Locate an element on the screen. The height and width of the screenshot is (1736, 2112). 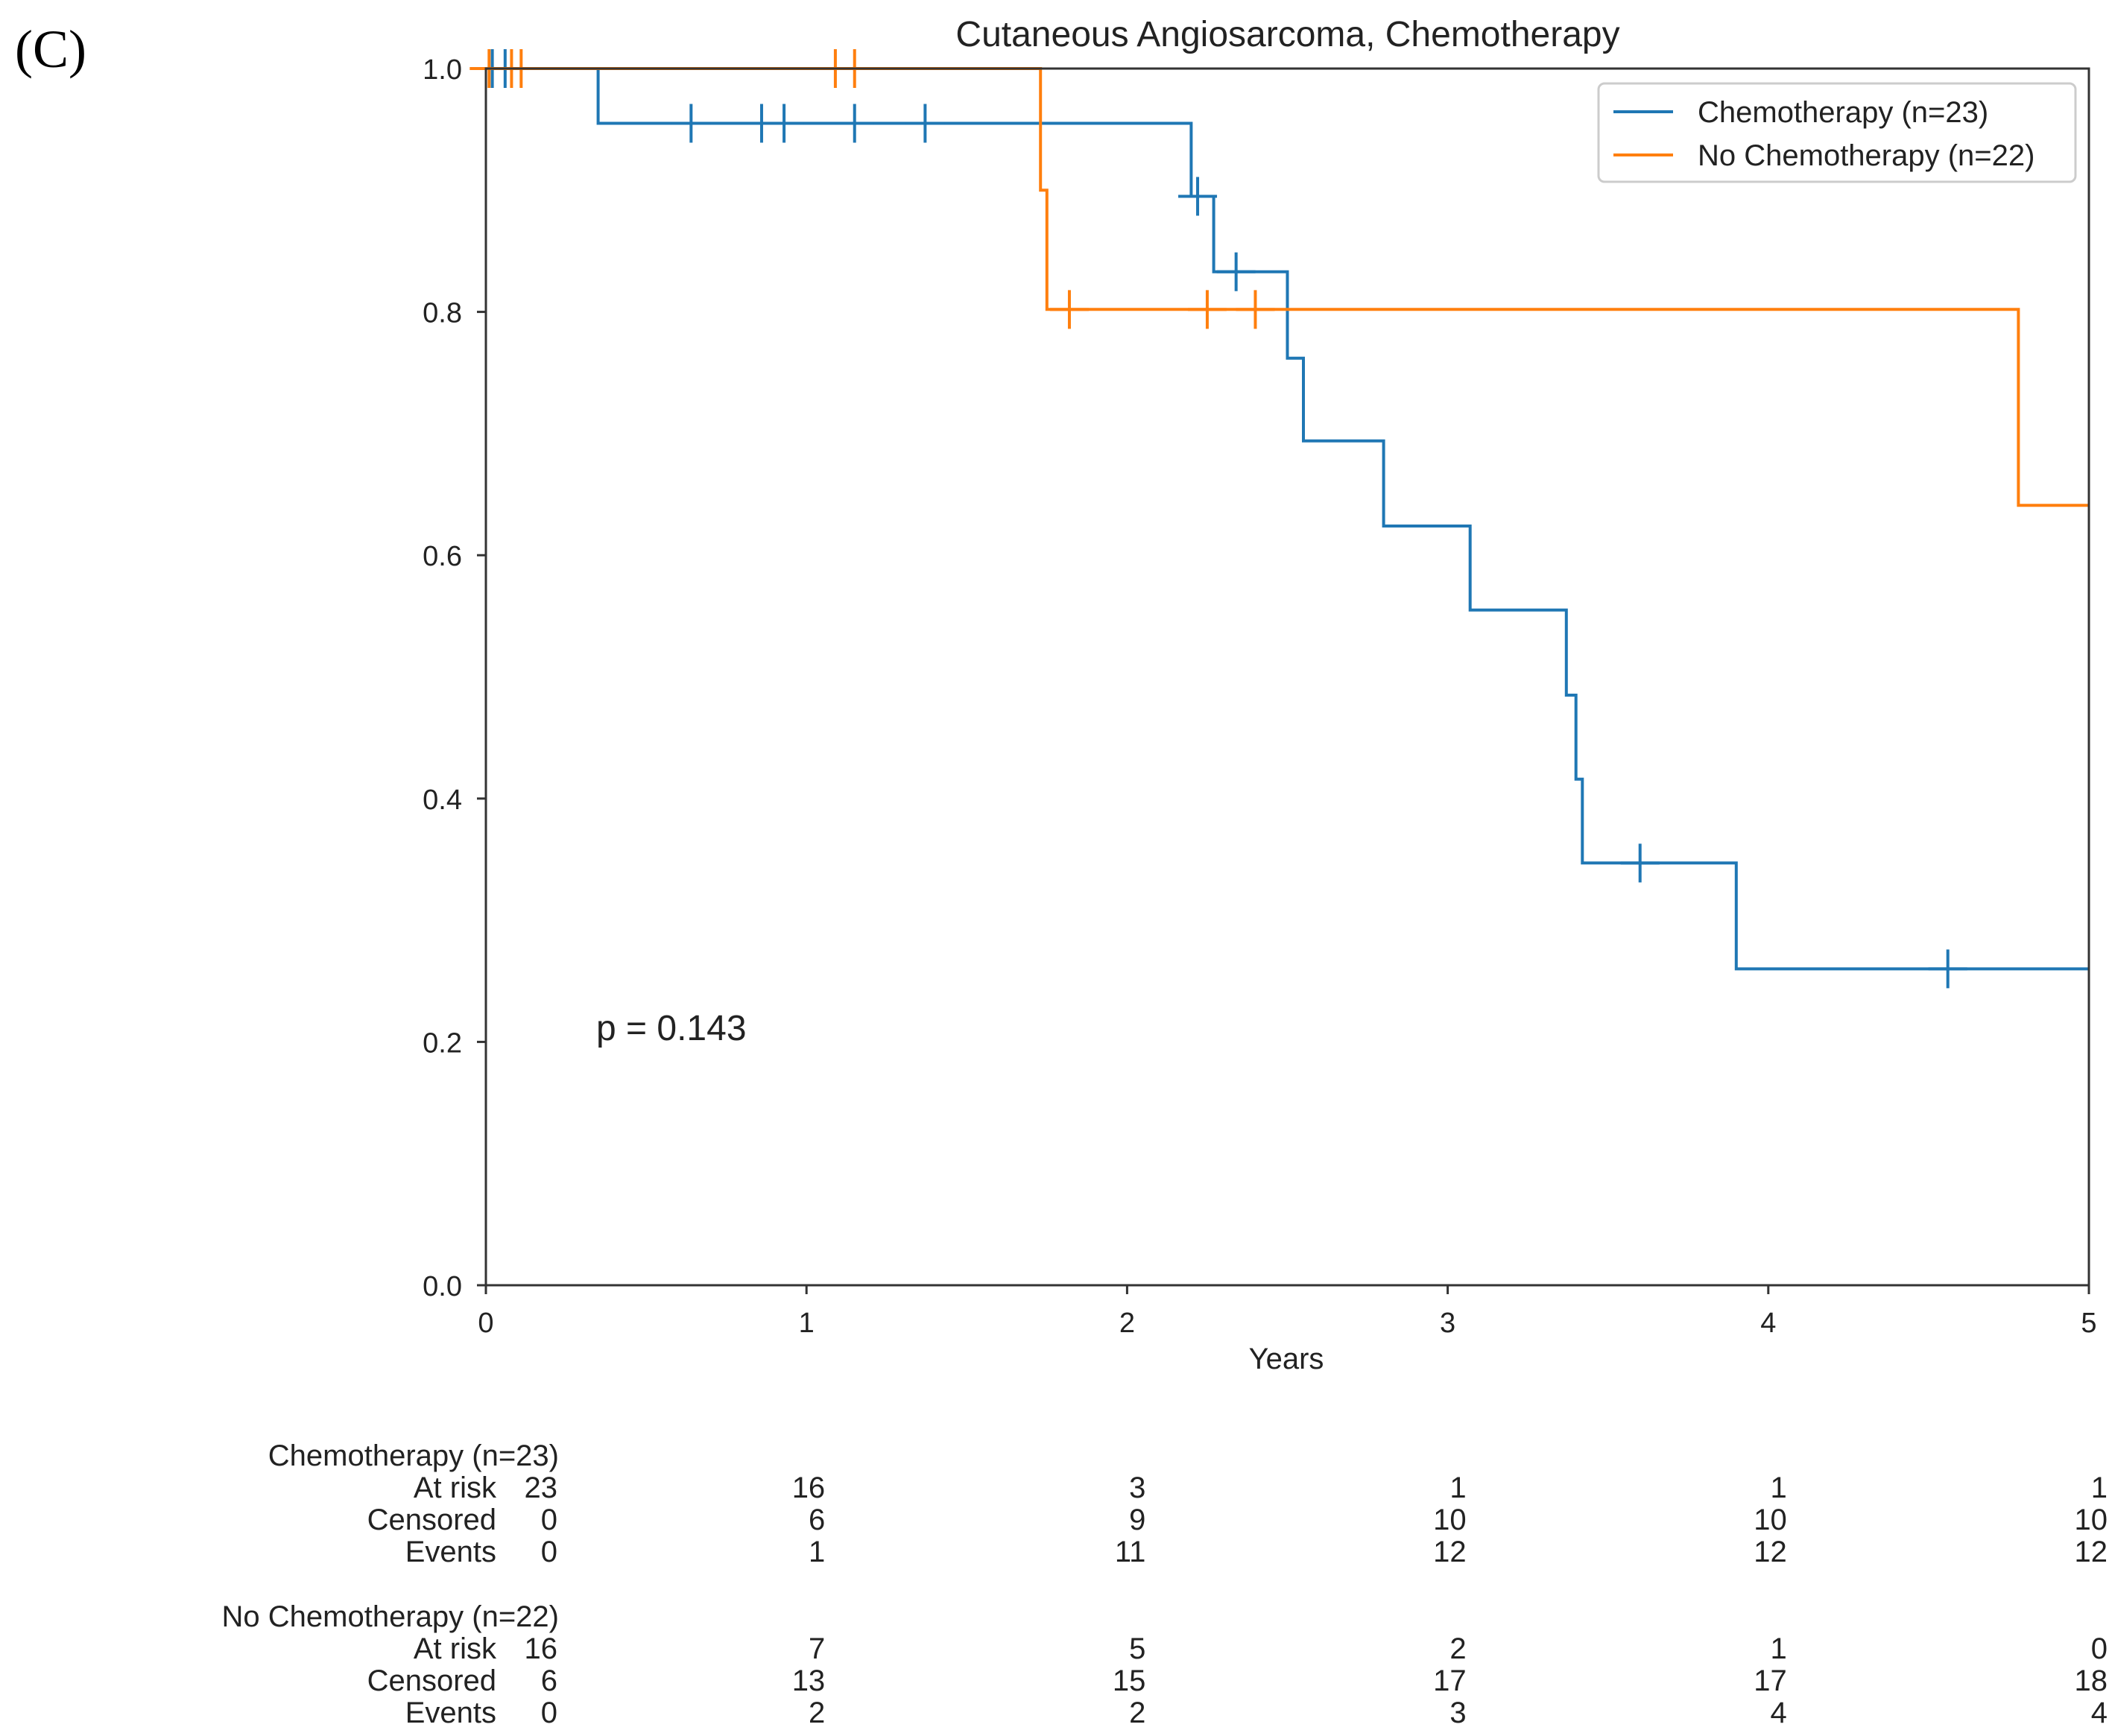
risk-cell: 7 is located at coordinates (817, 1648).